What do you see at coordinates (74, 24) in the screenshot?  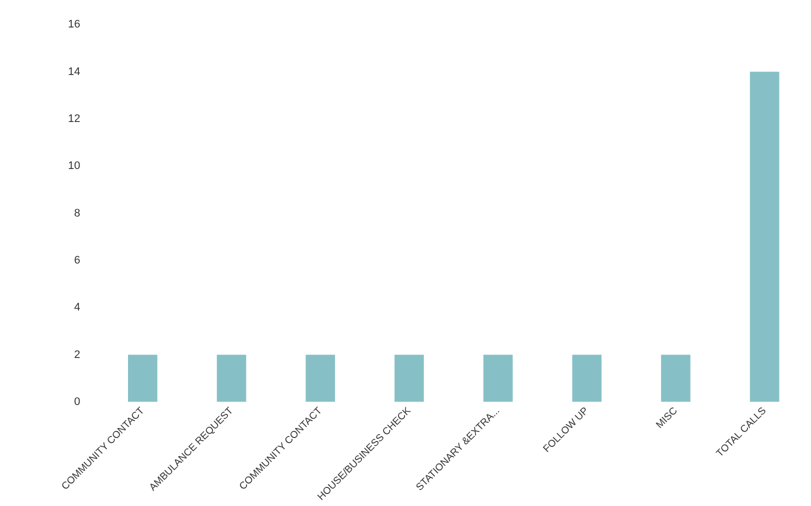 I see `y-tick-label: 16` at bounding box center [74, 24].